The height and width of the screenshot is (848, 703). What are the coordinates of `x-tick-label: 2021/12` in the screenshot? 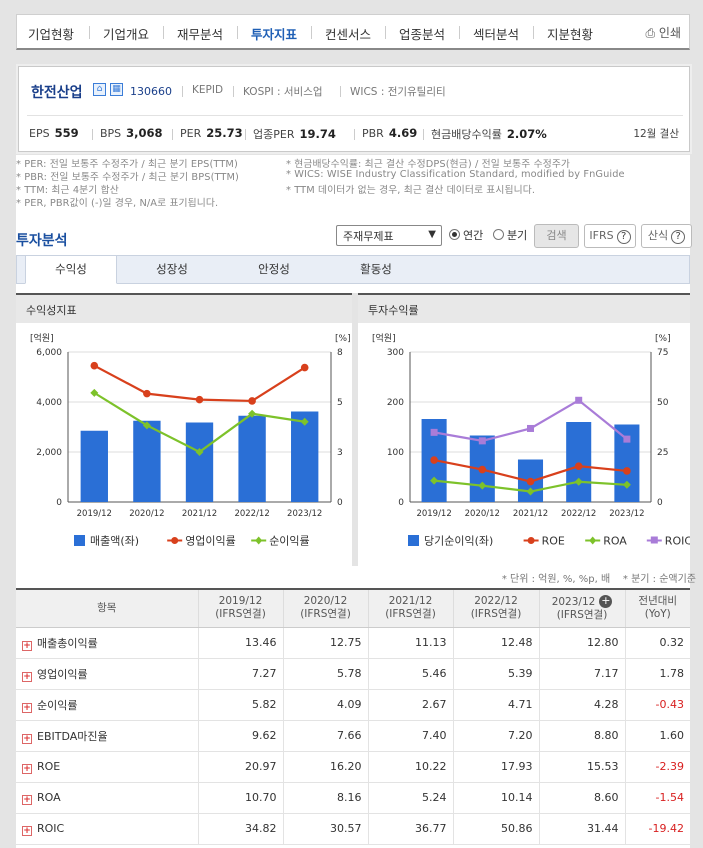 It's located at (199, 514).